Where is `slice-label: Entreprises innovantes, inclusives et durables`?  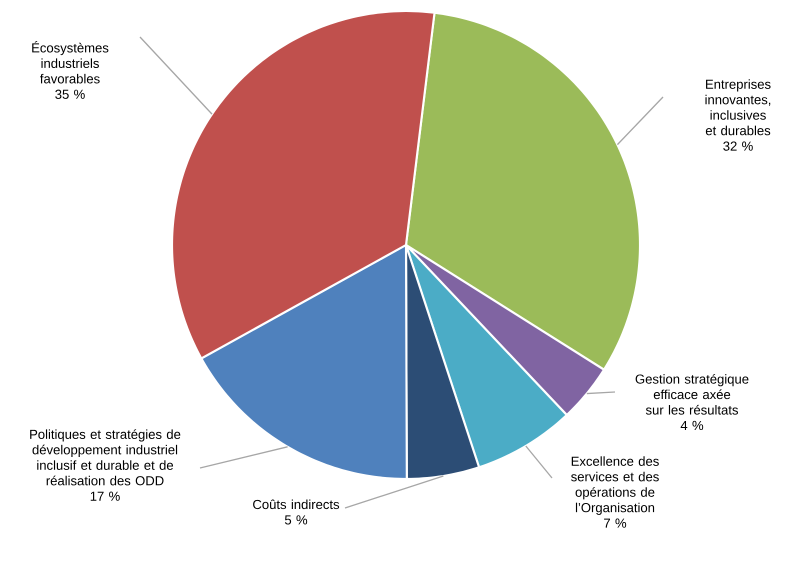 slice-label: Entreprises innovantes, inclusives et durables is located at coordinates (738, 107).